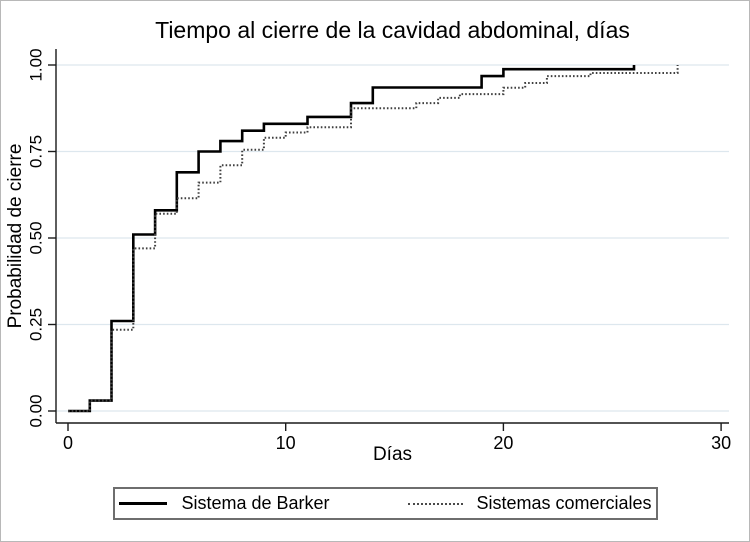 The image size is (750, 542). What do you see at coordinates (255, 503) in the screenshot?
I see `legend-label-barker: Sistema de Barker` at bounding box center [255, 503].